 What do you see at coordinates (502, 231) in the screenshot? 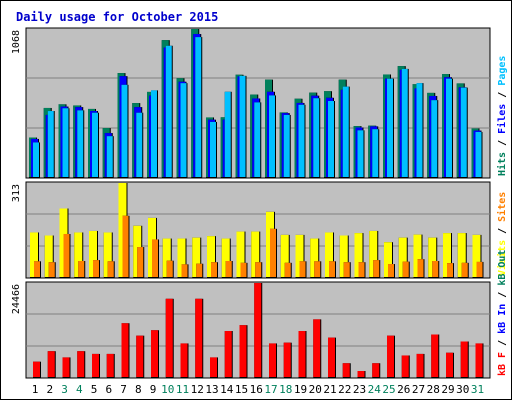
I see `legend-sep-visits-0: /` at bounding box center [502, 231].